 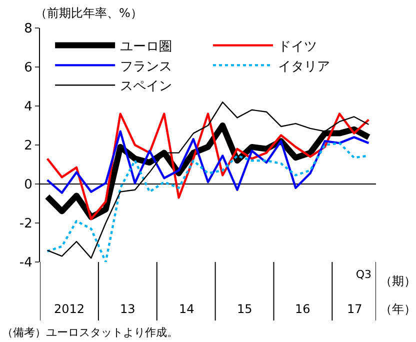 What do you see at coordinates (25, 224) in the screenshot?
I see `y-tick-label: -2` at bounding box center [25, 224].